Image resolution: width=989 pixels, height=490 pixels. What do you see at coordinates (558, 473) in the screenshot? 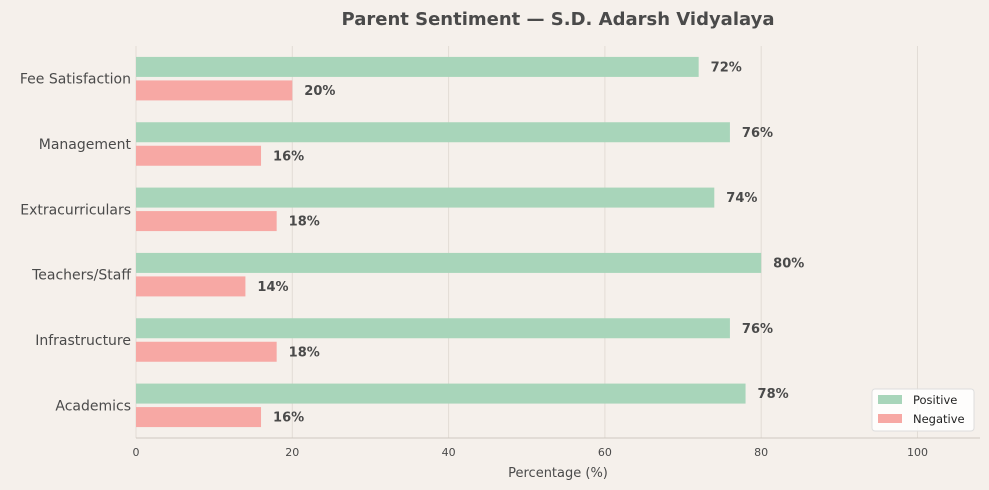
I see `x-axis-label: Percentage (%)` at bounding box center [558, 473].